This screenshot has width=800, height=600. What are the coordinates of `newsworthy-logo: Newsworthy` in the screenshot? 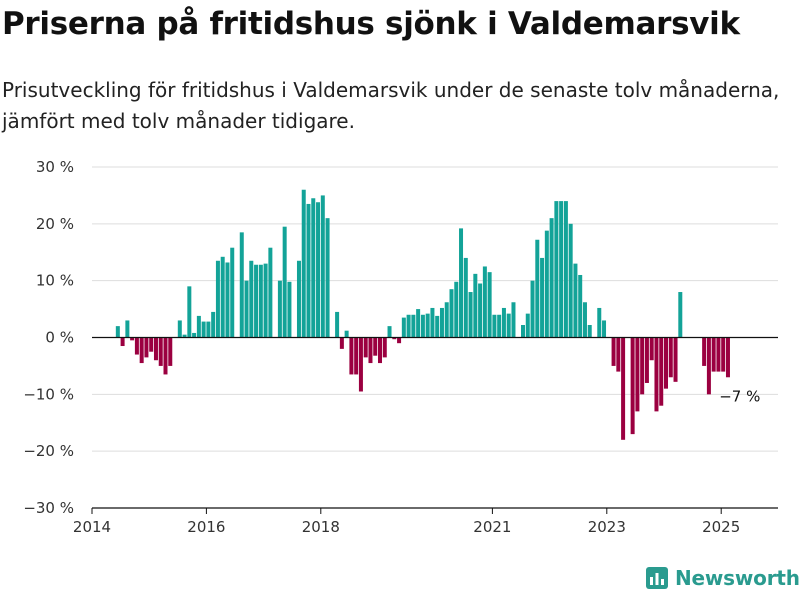 It's located at (722, 578).